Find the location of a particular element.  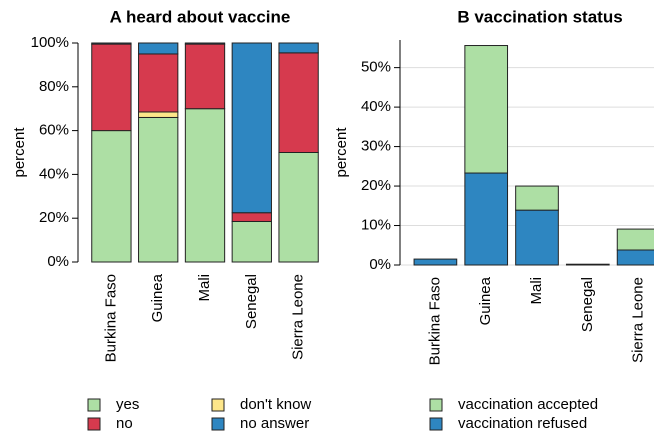

y-tick-label: 50% is located at coordinates (376, 67).